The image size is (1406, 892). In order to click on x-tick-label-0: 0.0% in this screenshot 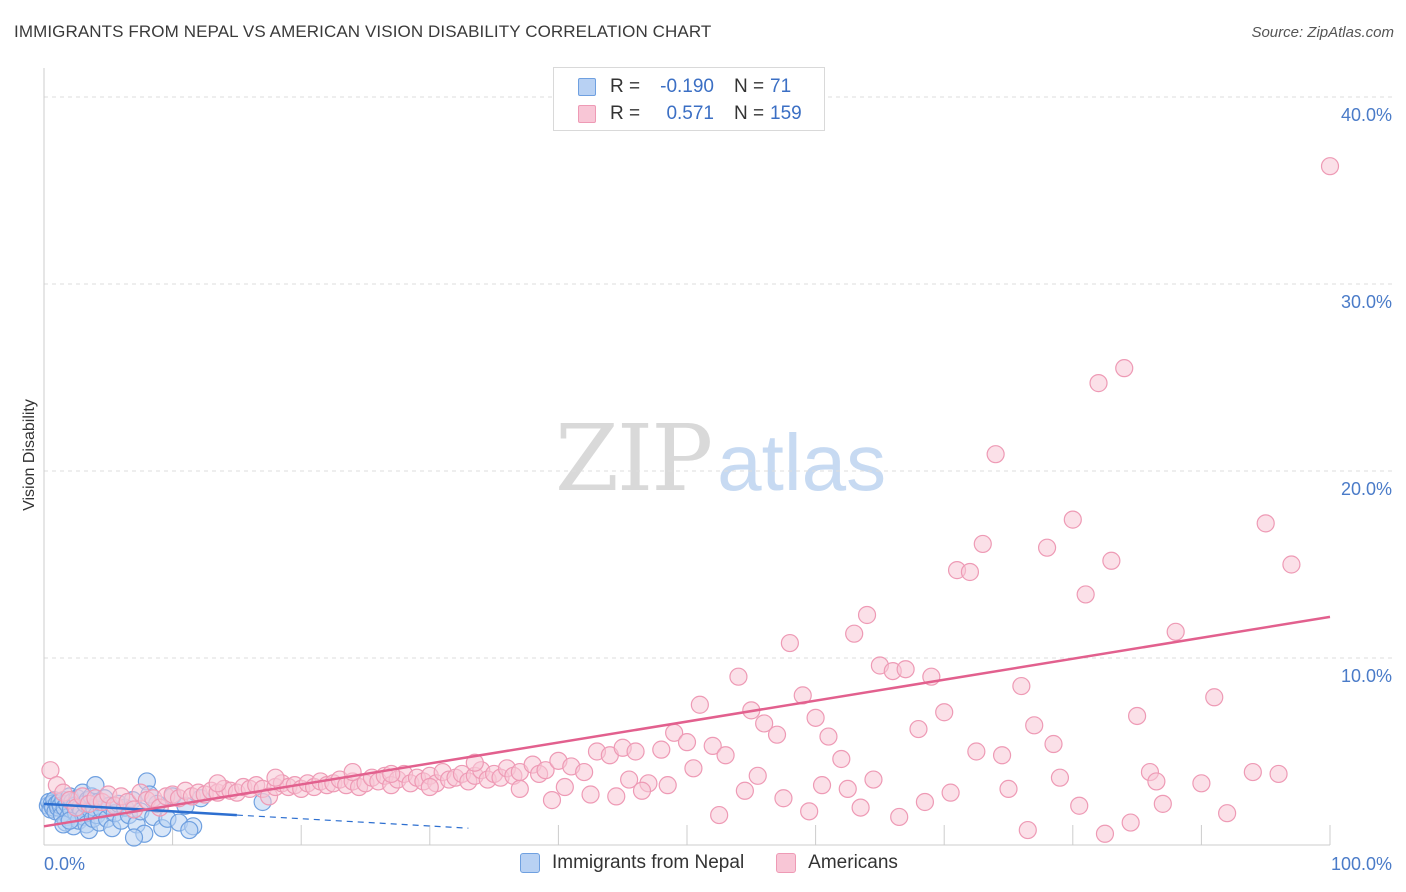, I will do `click(64, 864)`.